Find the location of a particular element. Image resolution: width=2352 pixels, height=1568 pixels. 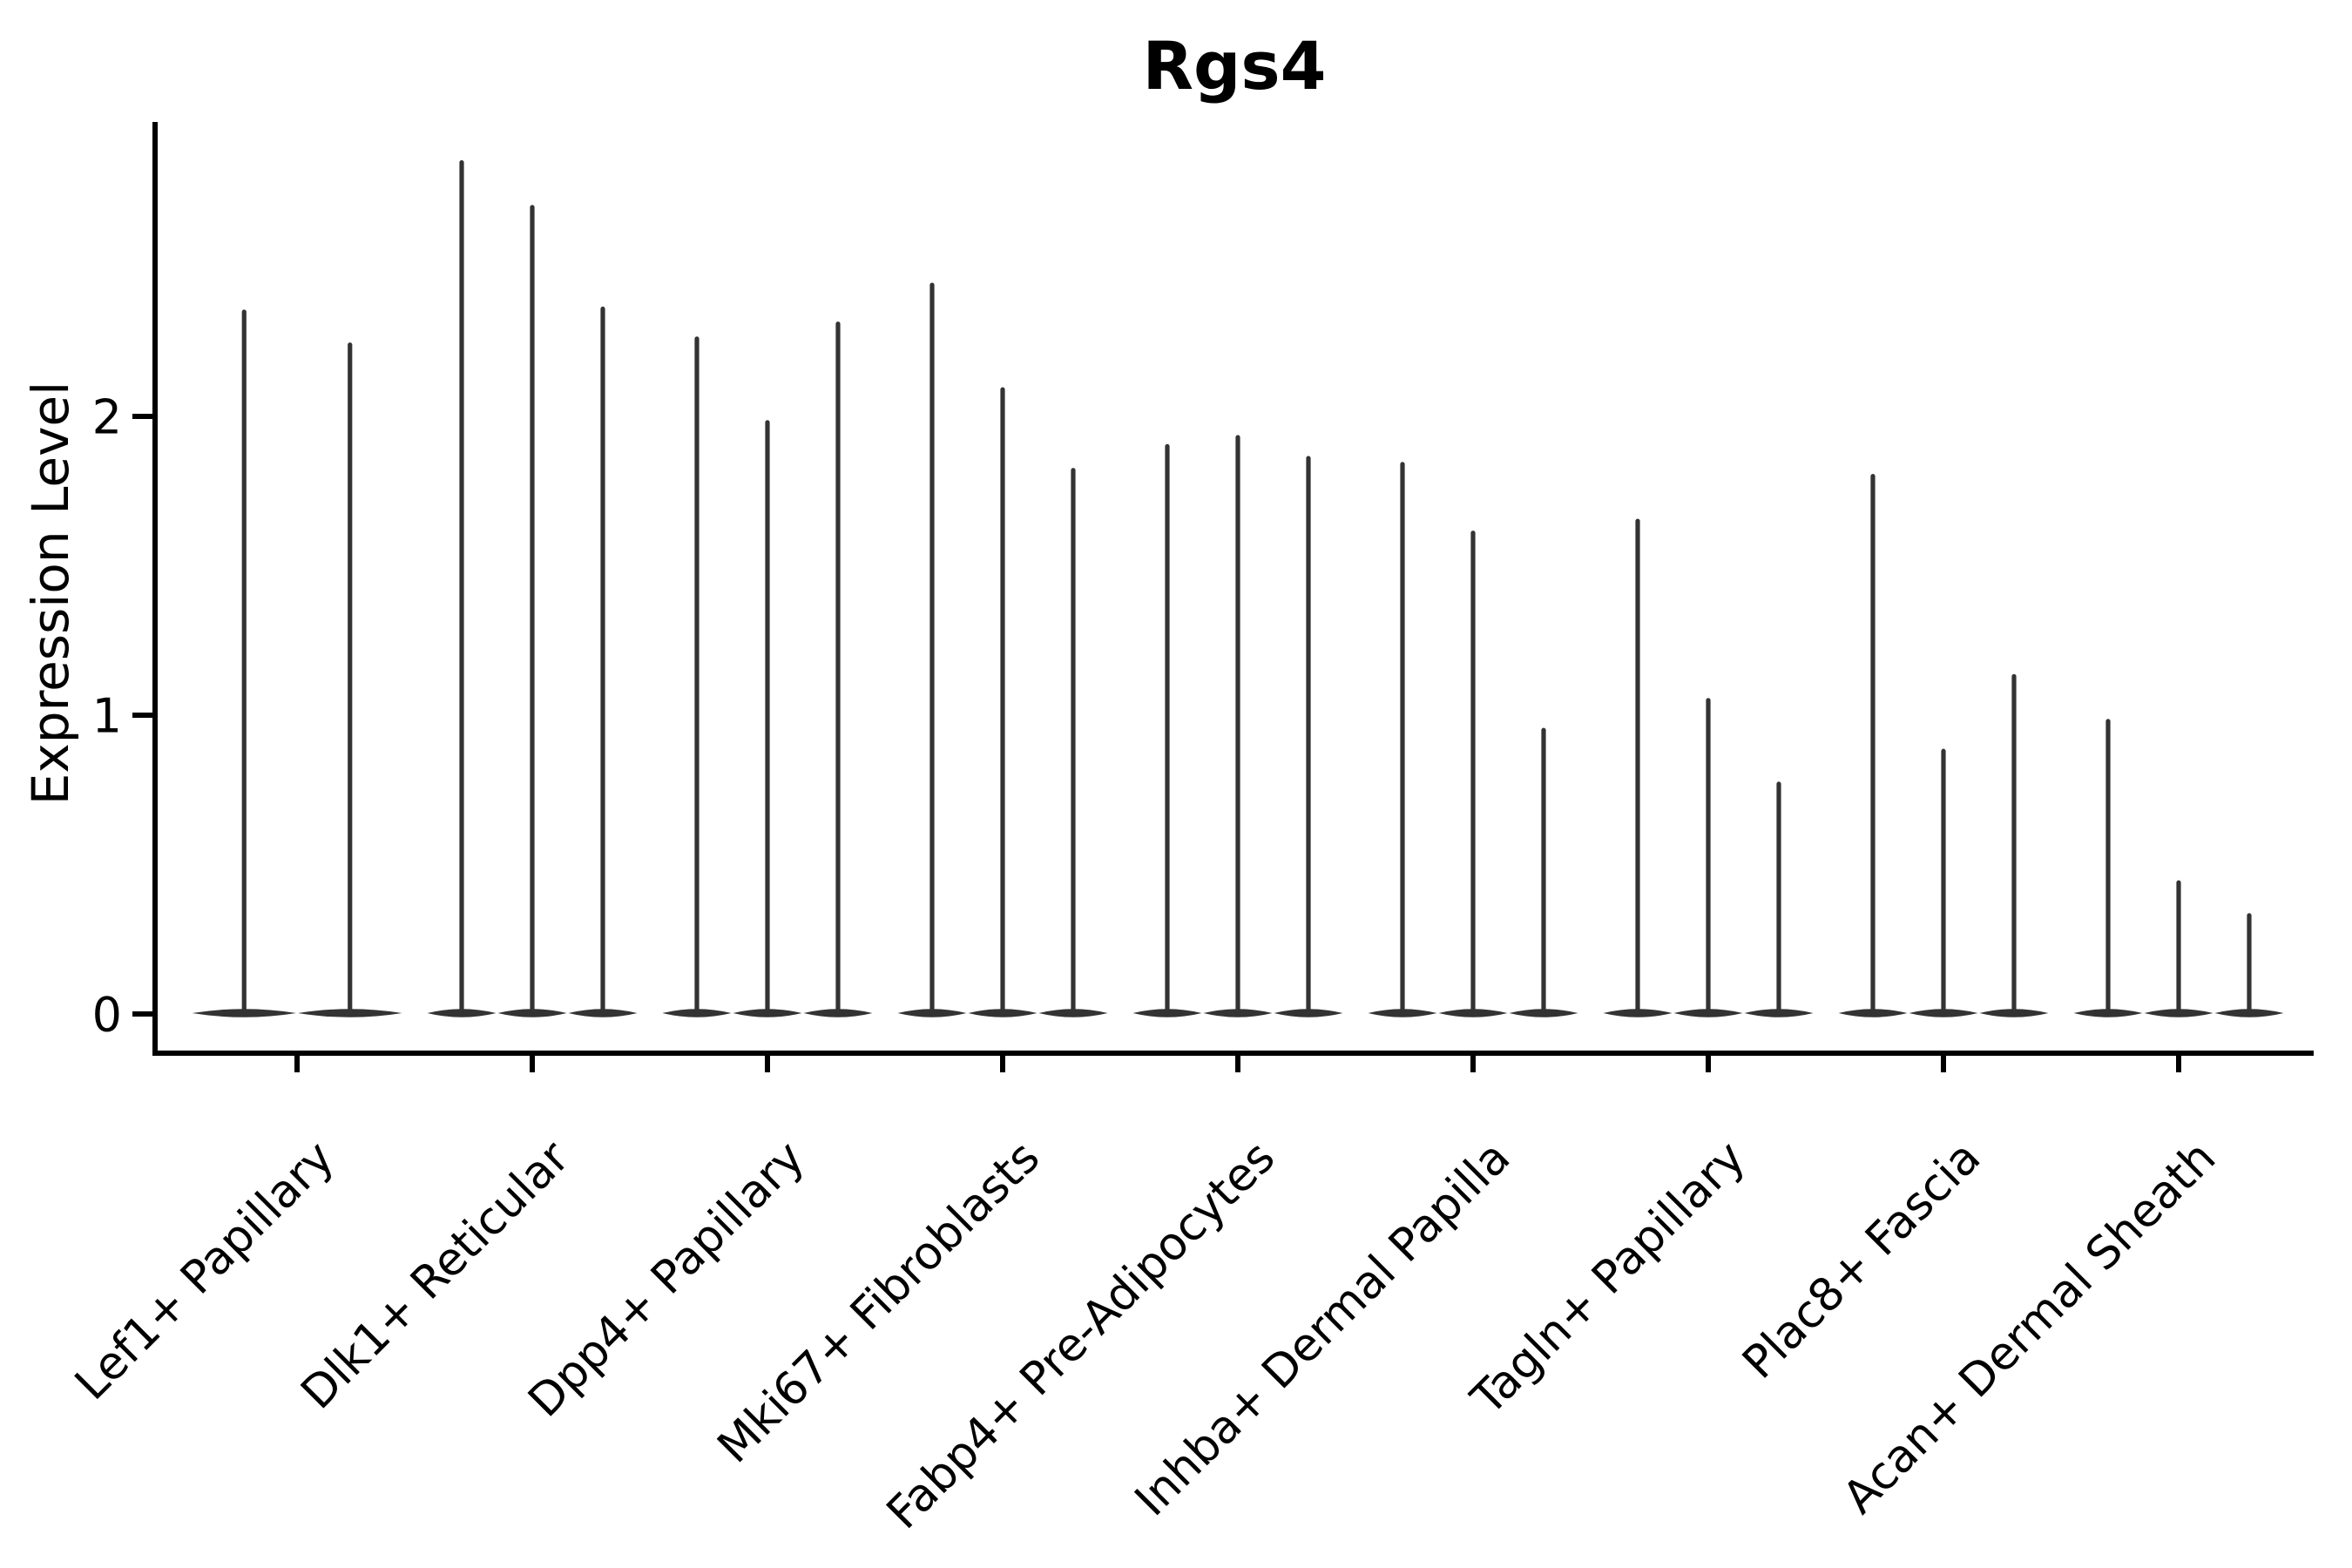

x-category-label: Acan+ Dermal Sheath is located at coordinates (2030, 1328).